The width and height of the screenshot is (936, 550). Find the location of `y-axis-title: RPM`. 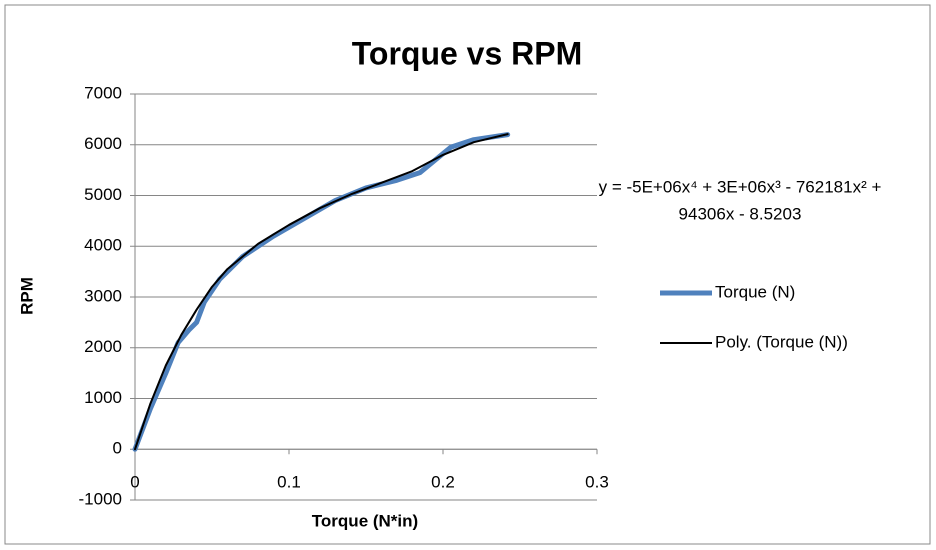

y-axis-title: RPM is located at coordinates (26, 296).